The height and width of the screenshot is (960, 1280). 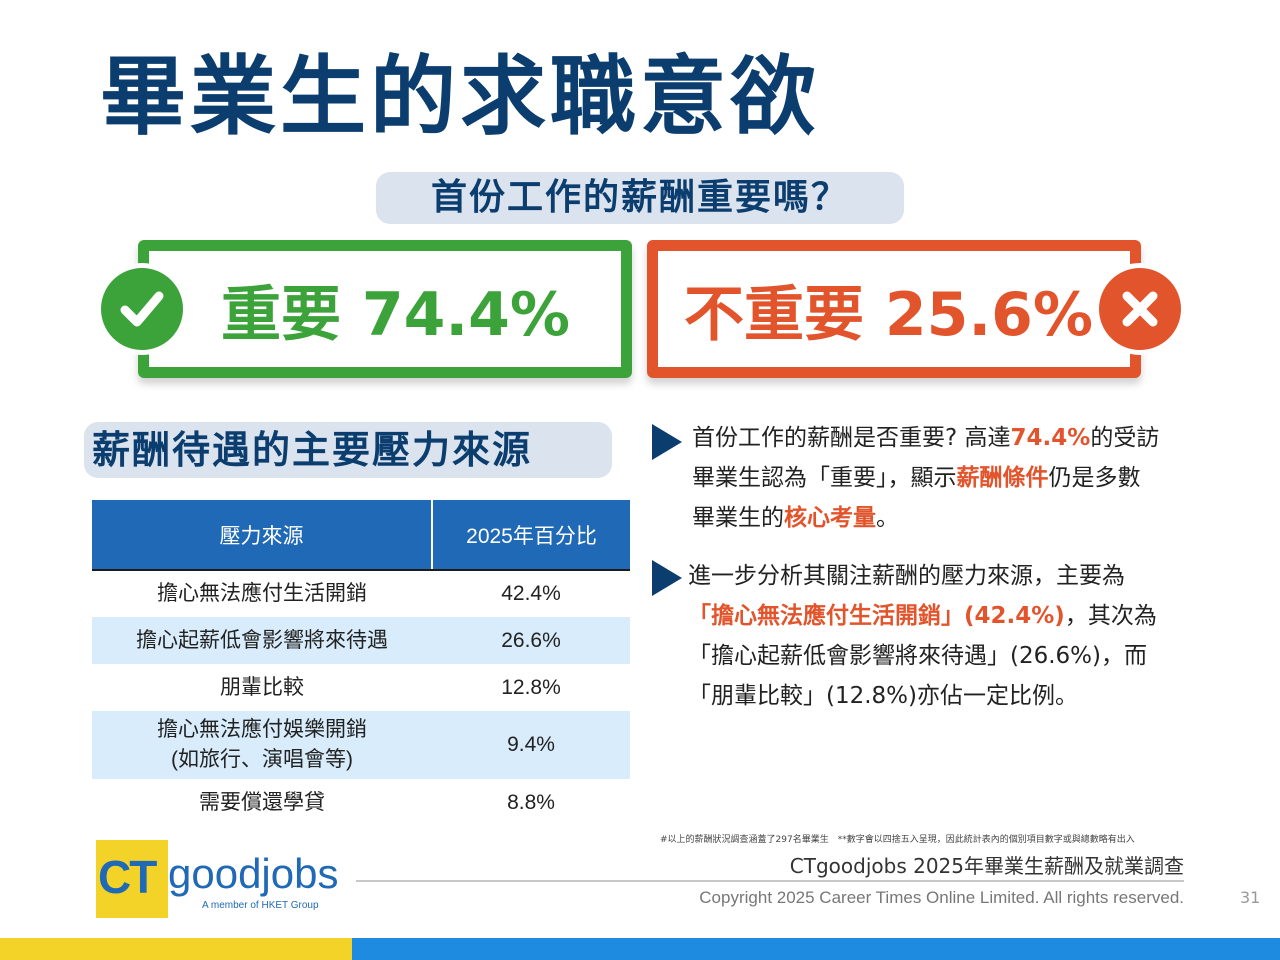 I want to click on important-box: 重要 74.4%, so click(x=385, y=309).